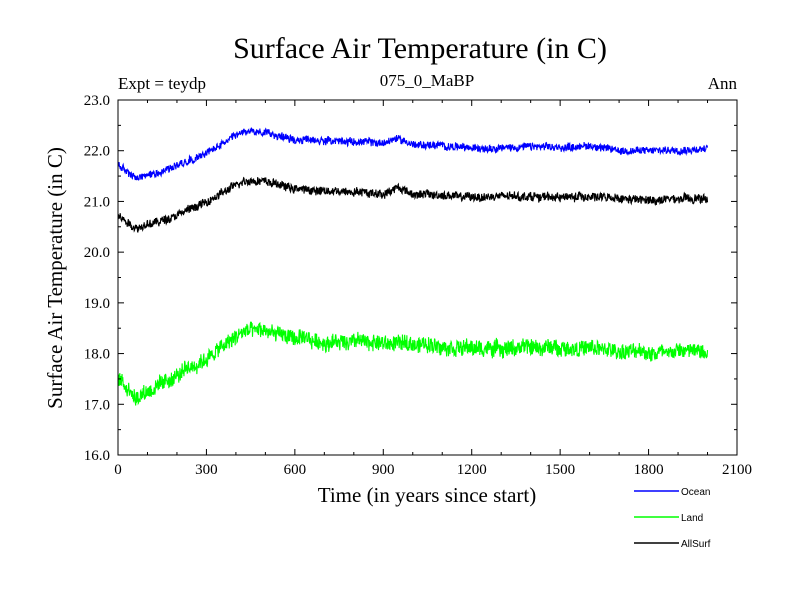  I want to click on legend-label-allsurf: AllSurf, so click(696, 544).